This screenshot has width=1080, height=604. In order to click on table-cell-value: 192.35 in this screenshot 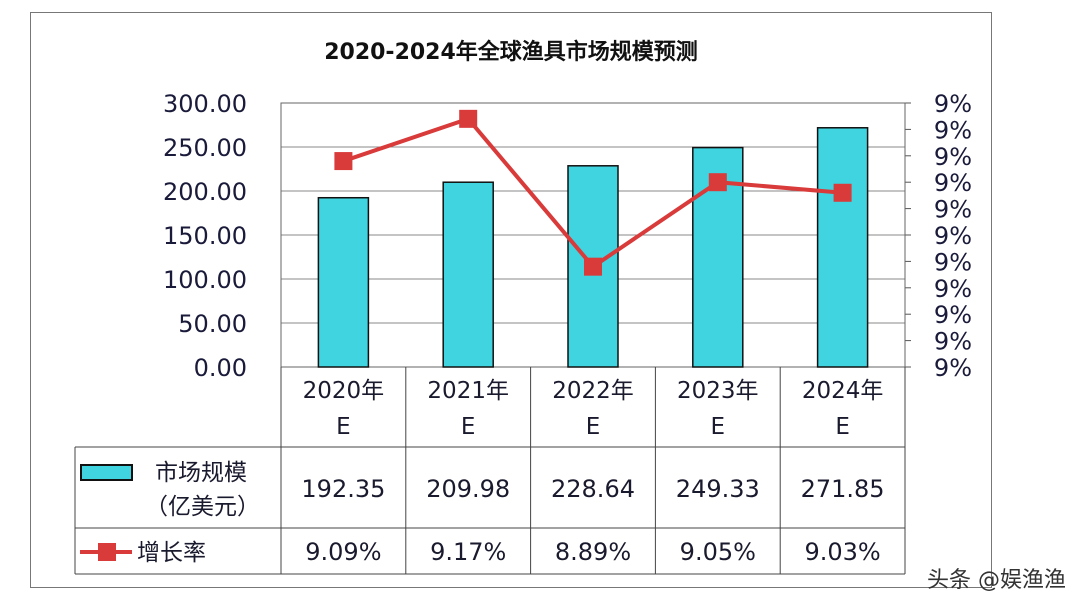, I will do `click(343, 489)`.